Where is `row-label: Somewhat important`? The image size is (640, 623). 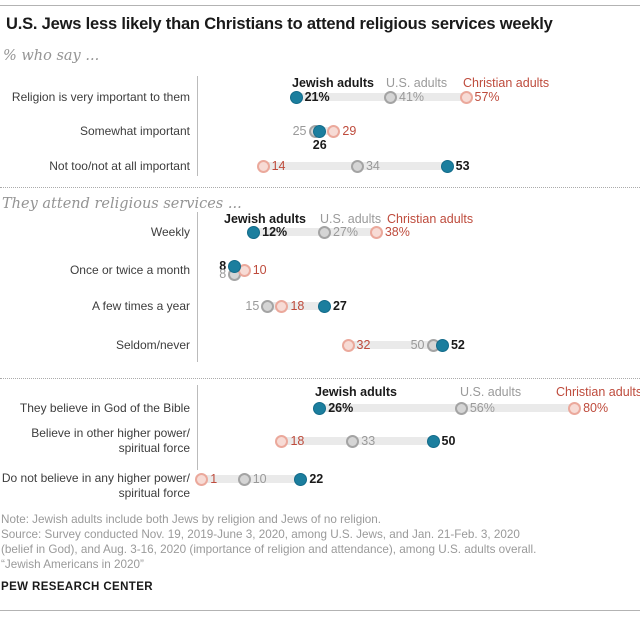 row-label: Somewhat important is located at coordinates (134, 130).